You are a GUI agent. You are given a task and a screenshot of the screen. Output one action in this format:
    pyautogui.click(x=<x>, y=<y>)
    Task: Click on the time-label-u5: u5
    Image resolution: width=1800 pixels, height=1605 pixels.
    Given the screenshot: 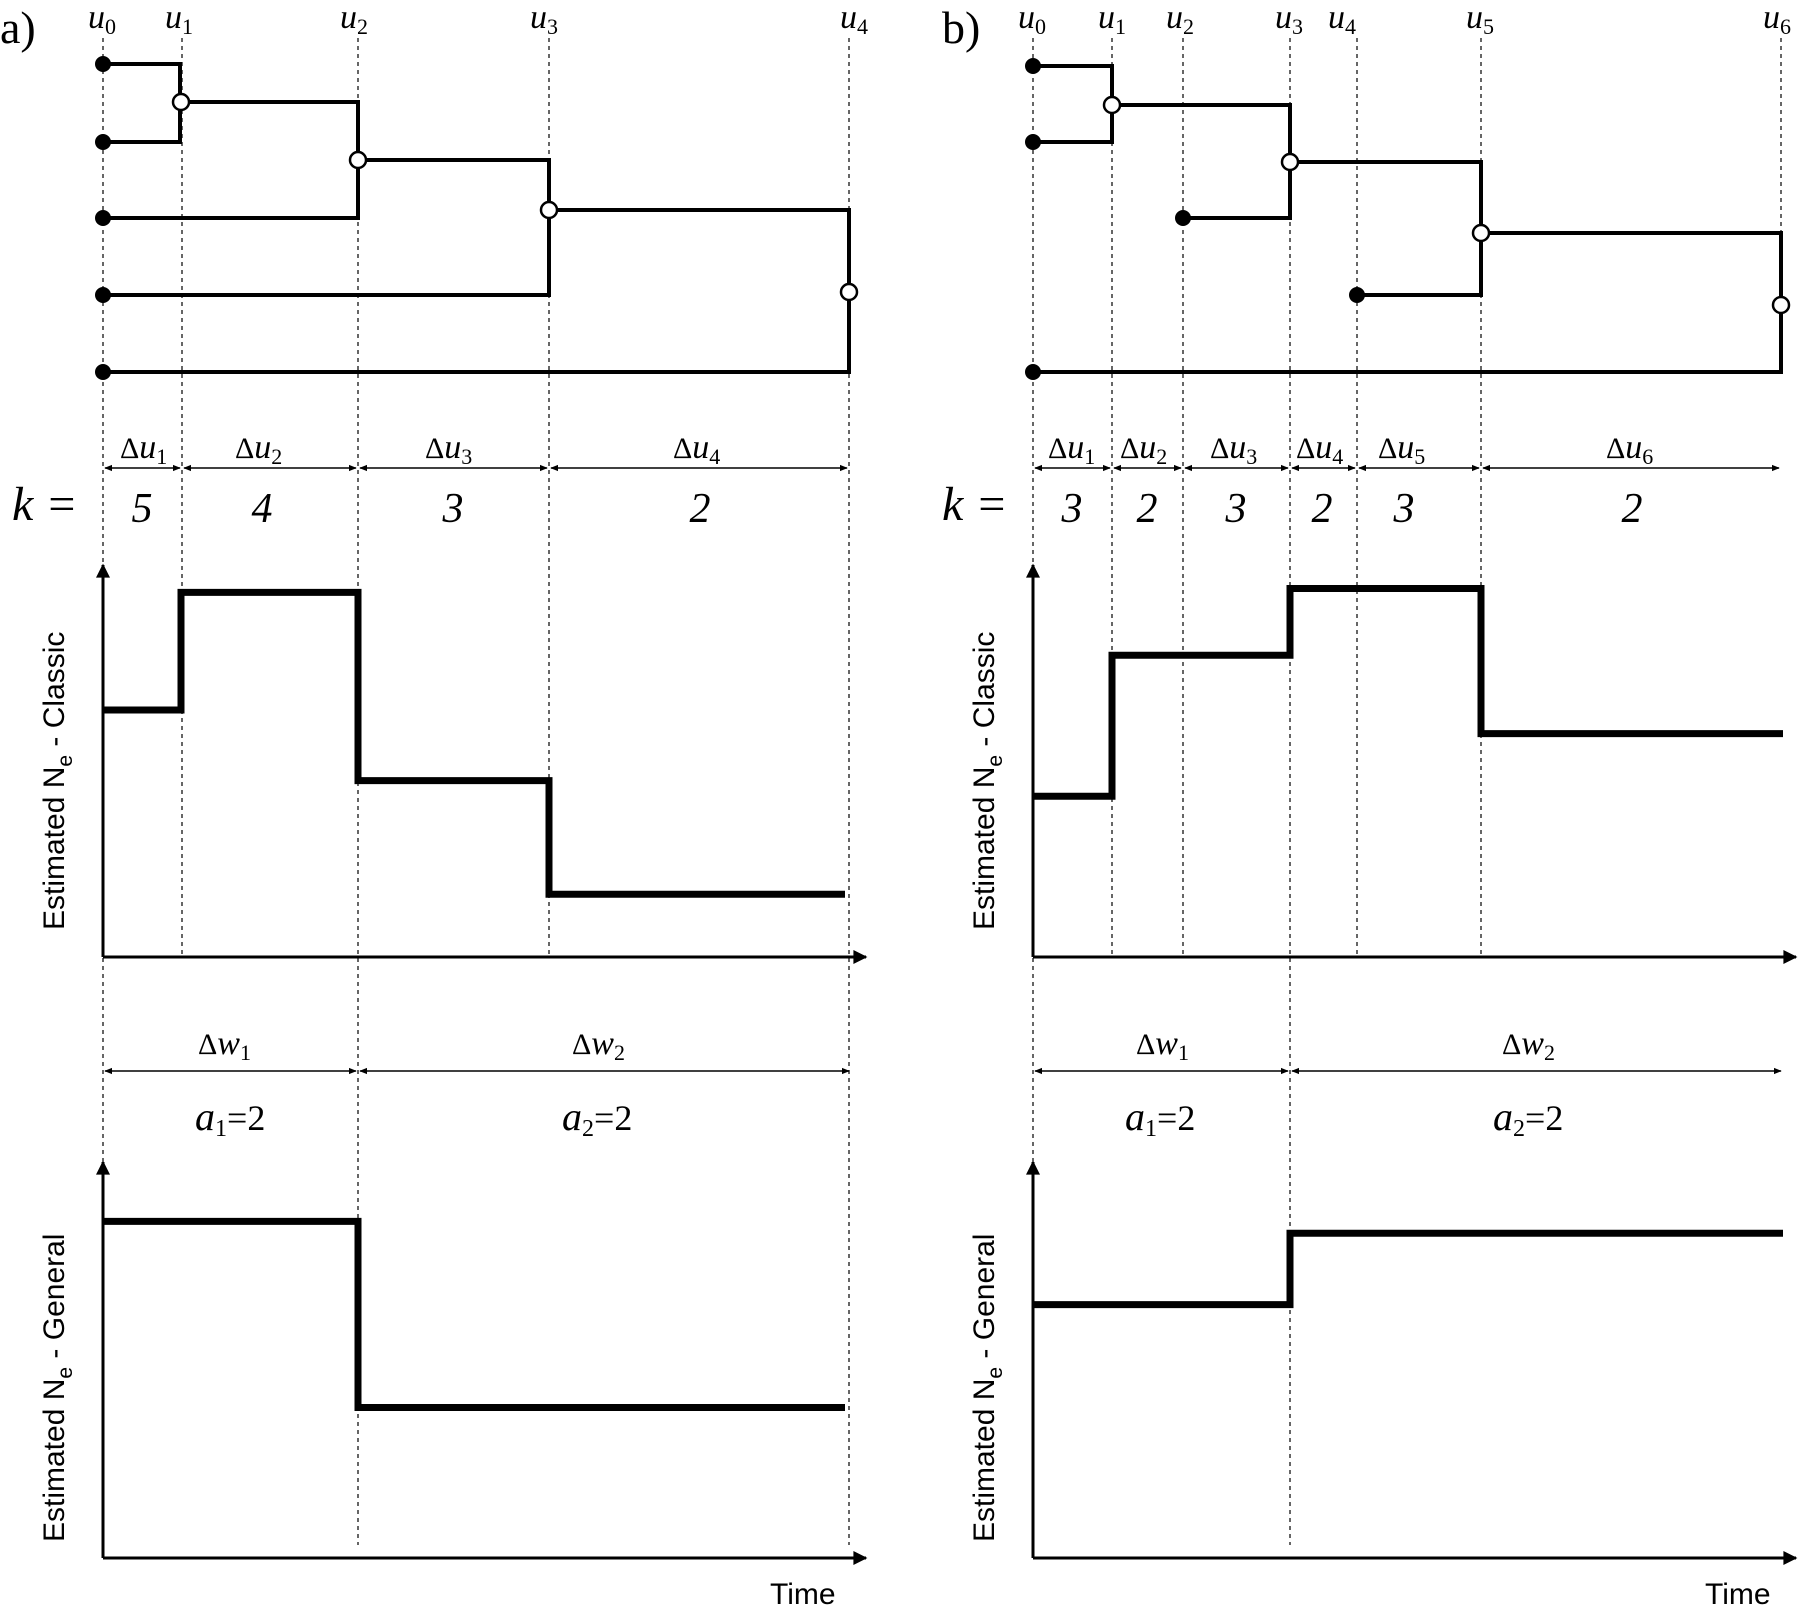 What is the action you would take?
    pyautogui.click(x=1480, y=19)
    